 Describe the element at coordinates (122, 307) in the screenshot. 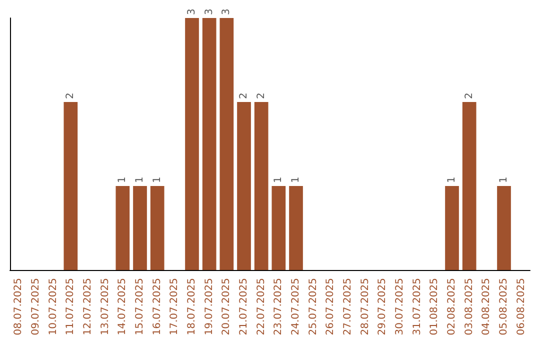

I see `x-tick-label: 14.07.2025` at that location.